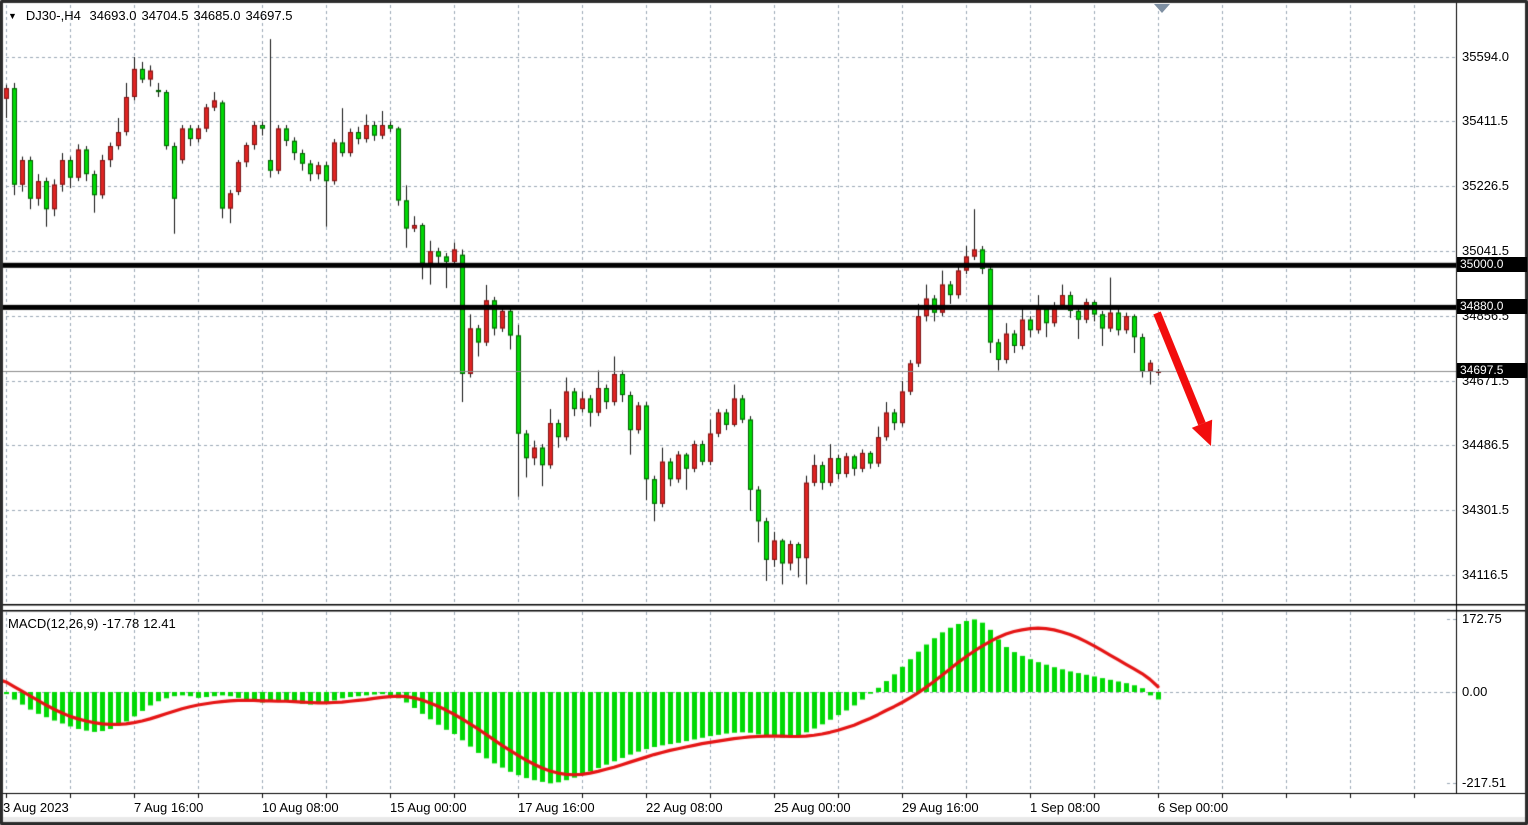 The height and width of the screenshot is (825, 1528). I want to click on time-axis-label: 22 Aug 08:00, so click(684, 807).